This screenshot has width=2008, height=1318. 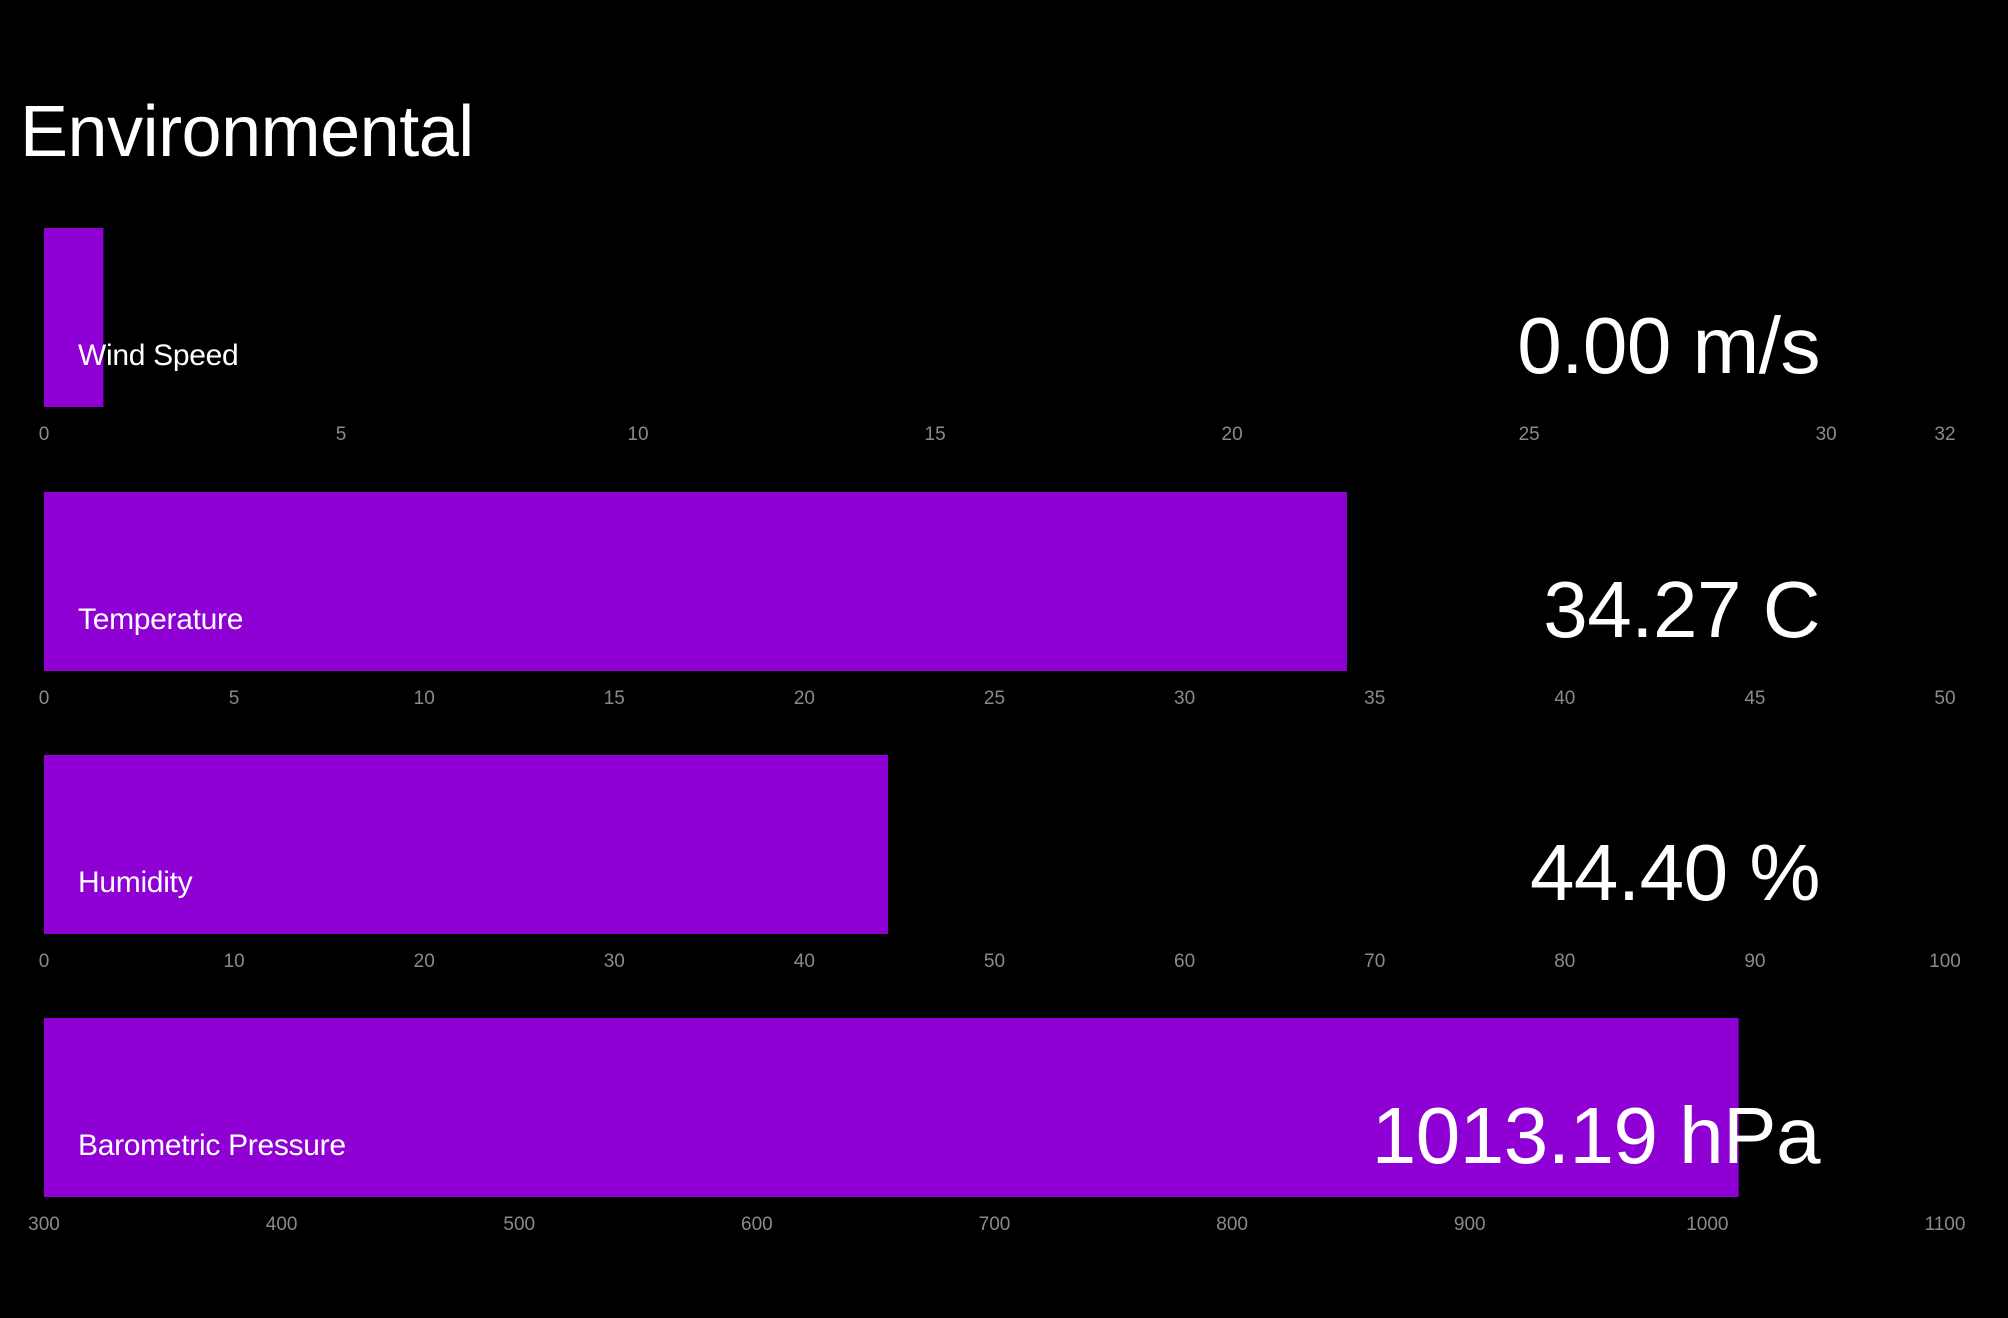 What do you see at coordinates (135, 882) in the screenshot?
I see `gauge-label: Humidity` at bounding box center [135, 882].